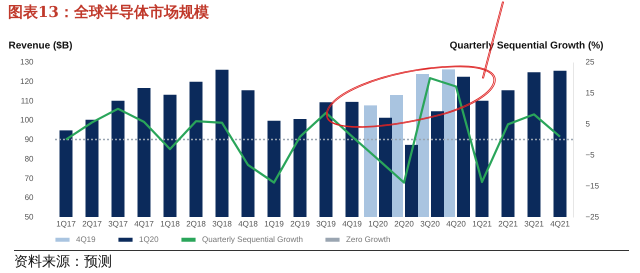  What do you see at coordinates (170, 224) in the screenshot?
I see `x-tick-label: 1Q18` at bounding box center [170, 224].